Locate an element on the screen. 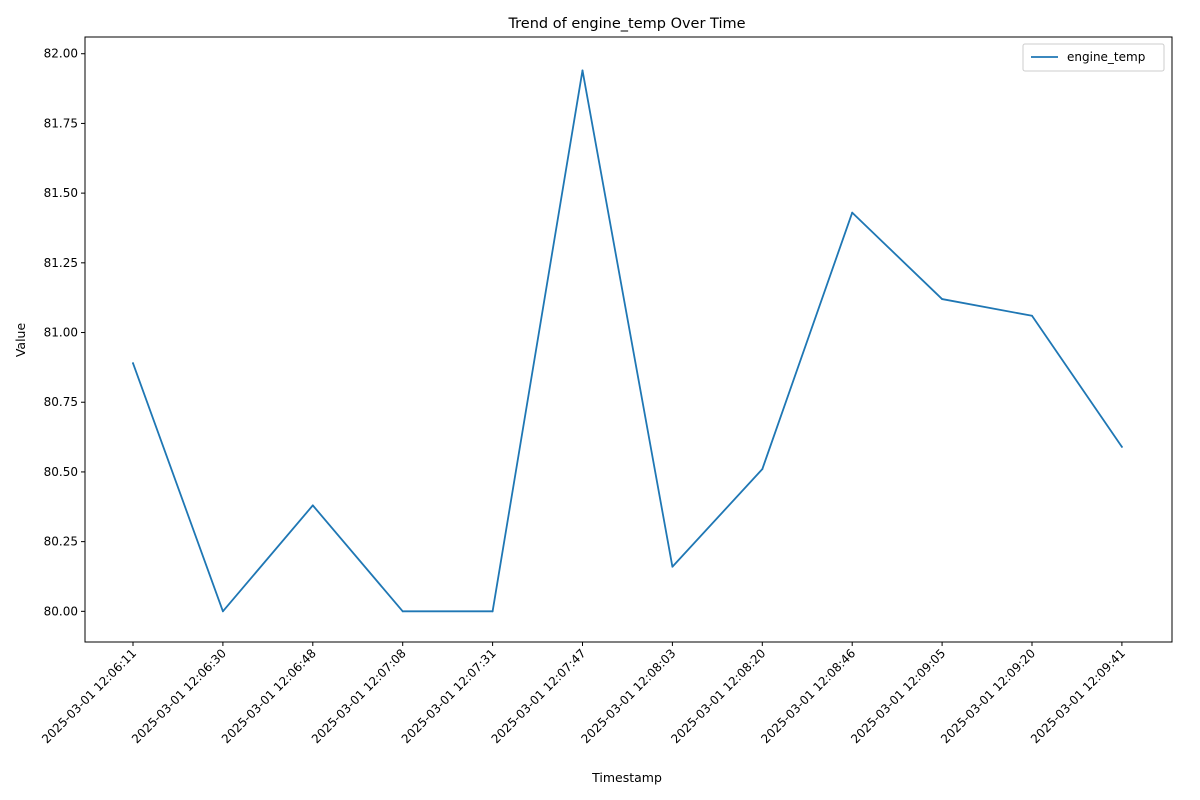 The width and height of the screenshot is (1200, 800). y-tick-label: 80.75 is located at coordinates (61, 402).